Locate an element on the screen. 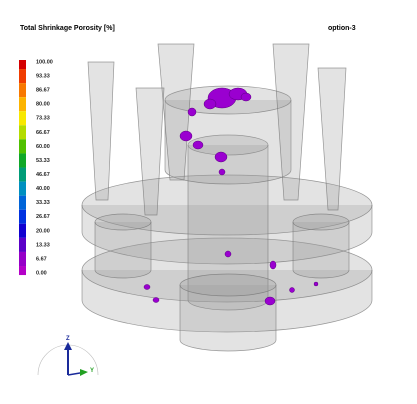 The image size is (417, 404). legend-label: 93.33 is located at coordinates (43, 77).